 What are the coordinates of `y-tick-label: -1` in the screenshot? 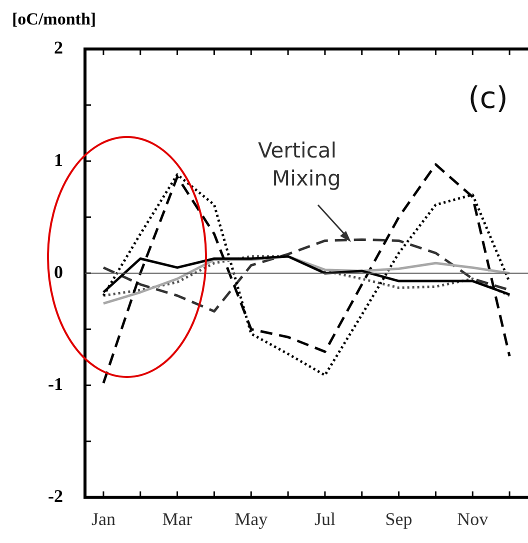 It's located at (55, 384).